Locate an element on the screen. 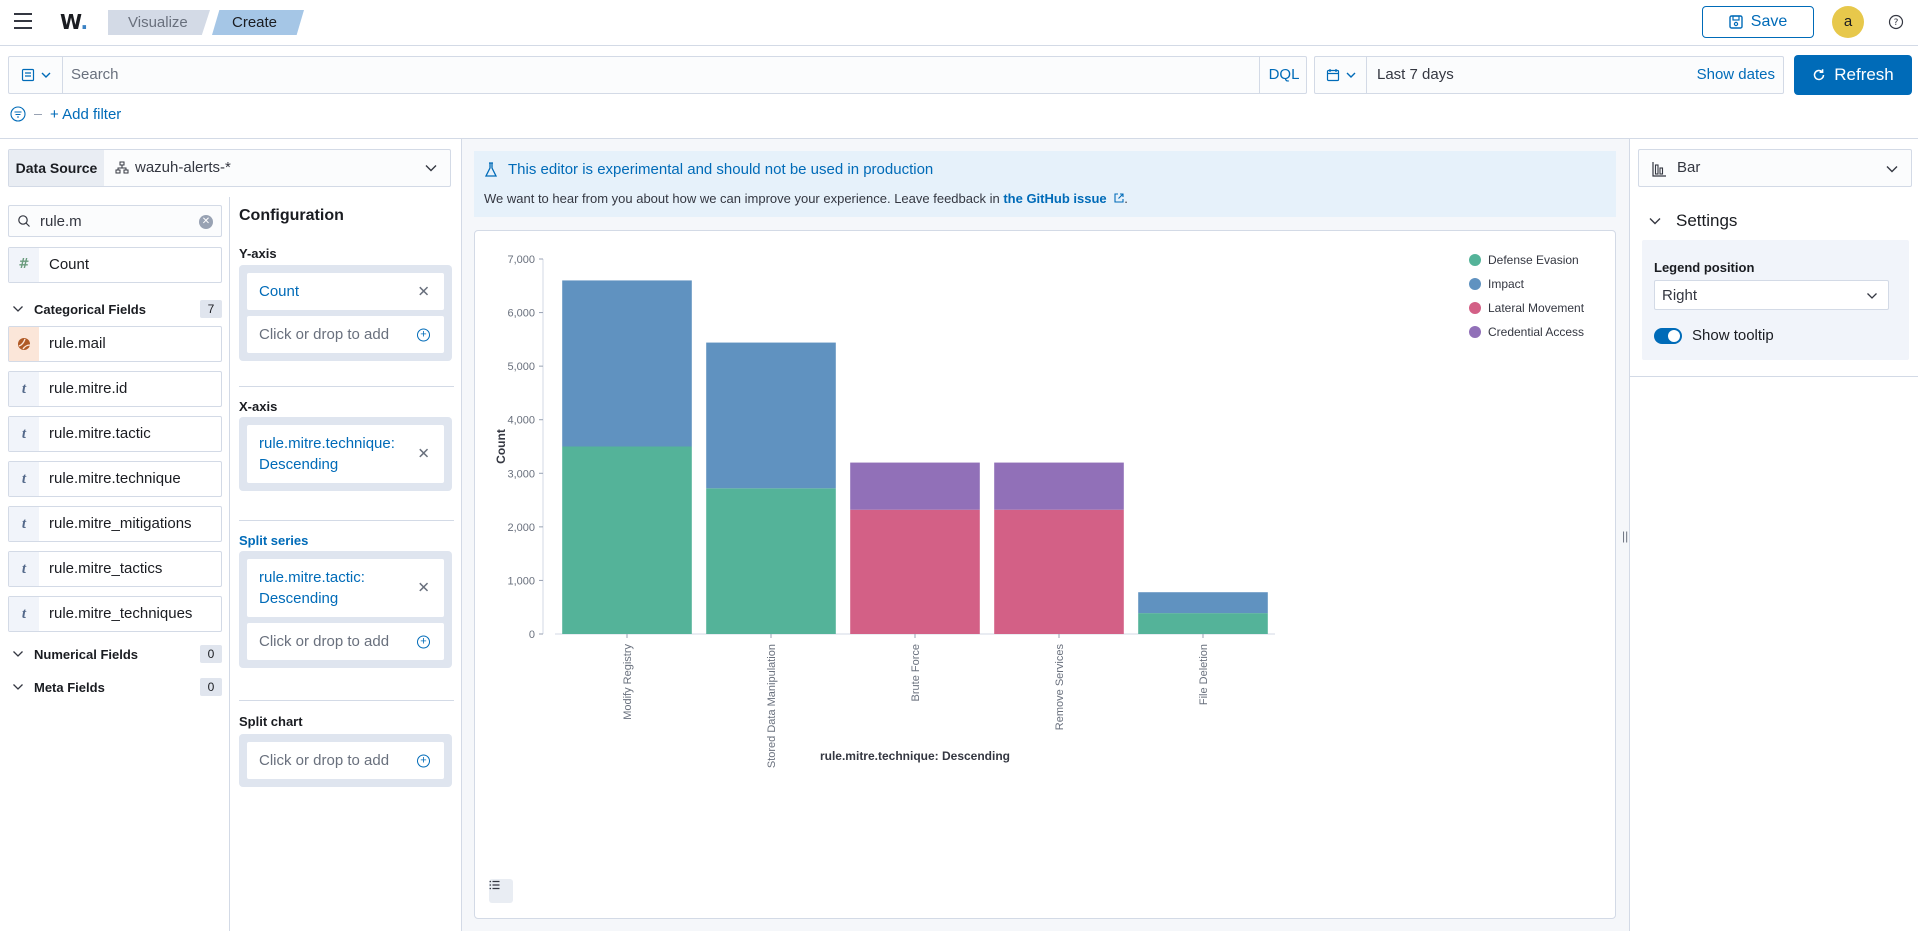 The height and width of the screenshot is (931, 1918). y-tick-label: 2,000 is located at coordinates (521, 528).